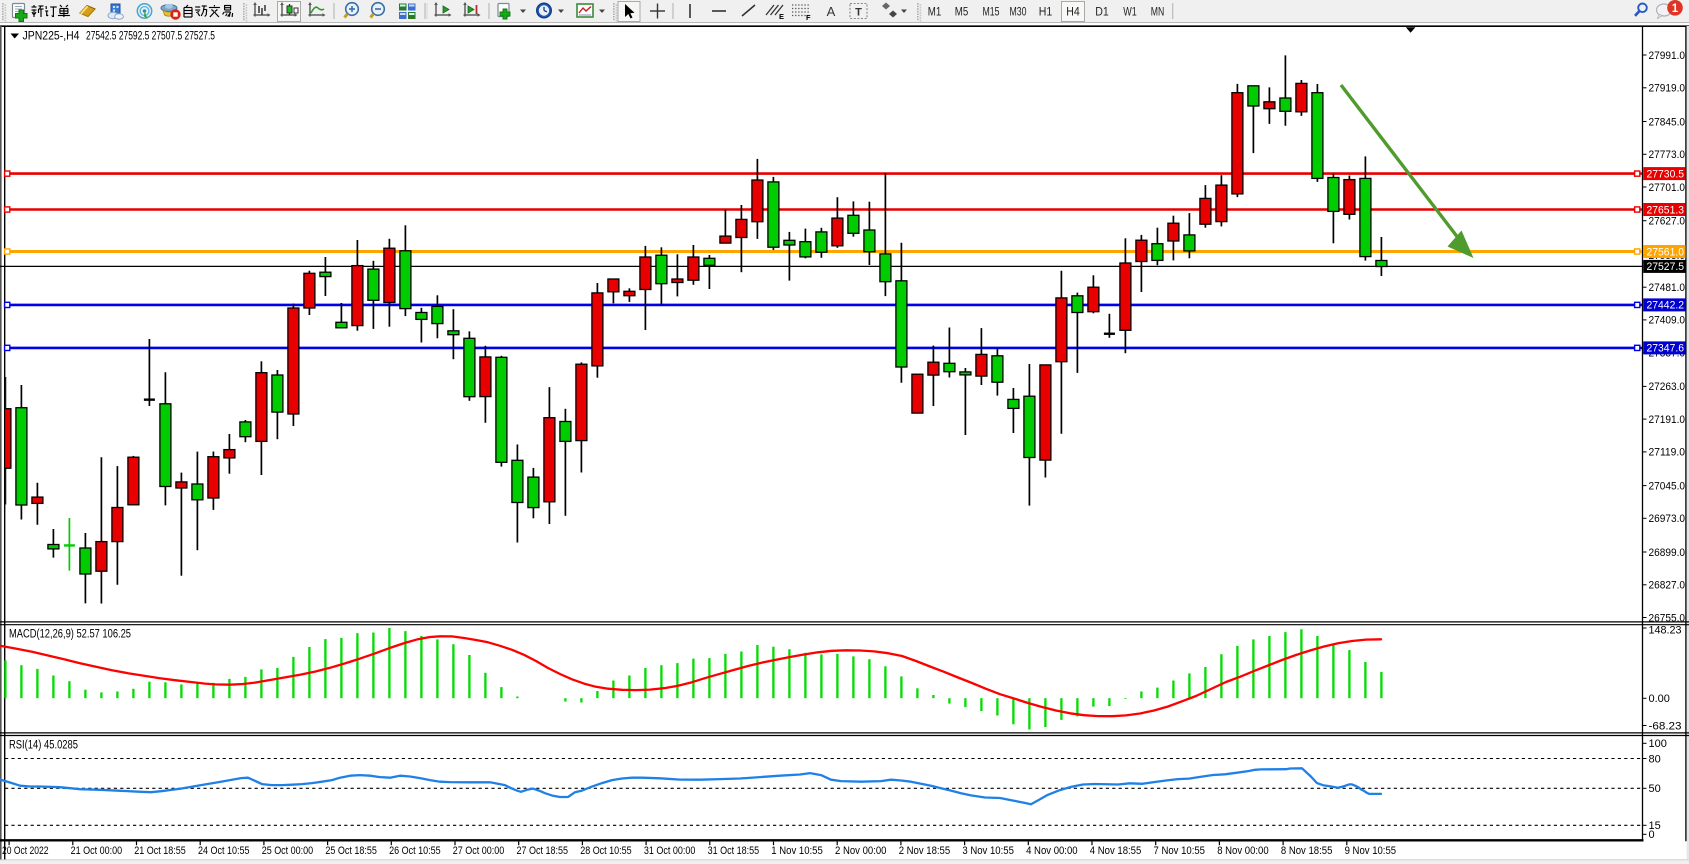 The image size is (1689, 864). Describe the element at coordinates (1666, 267) in the screenshot. I see `svg-text: 27527.5` at that location.